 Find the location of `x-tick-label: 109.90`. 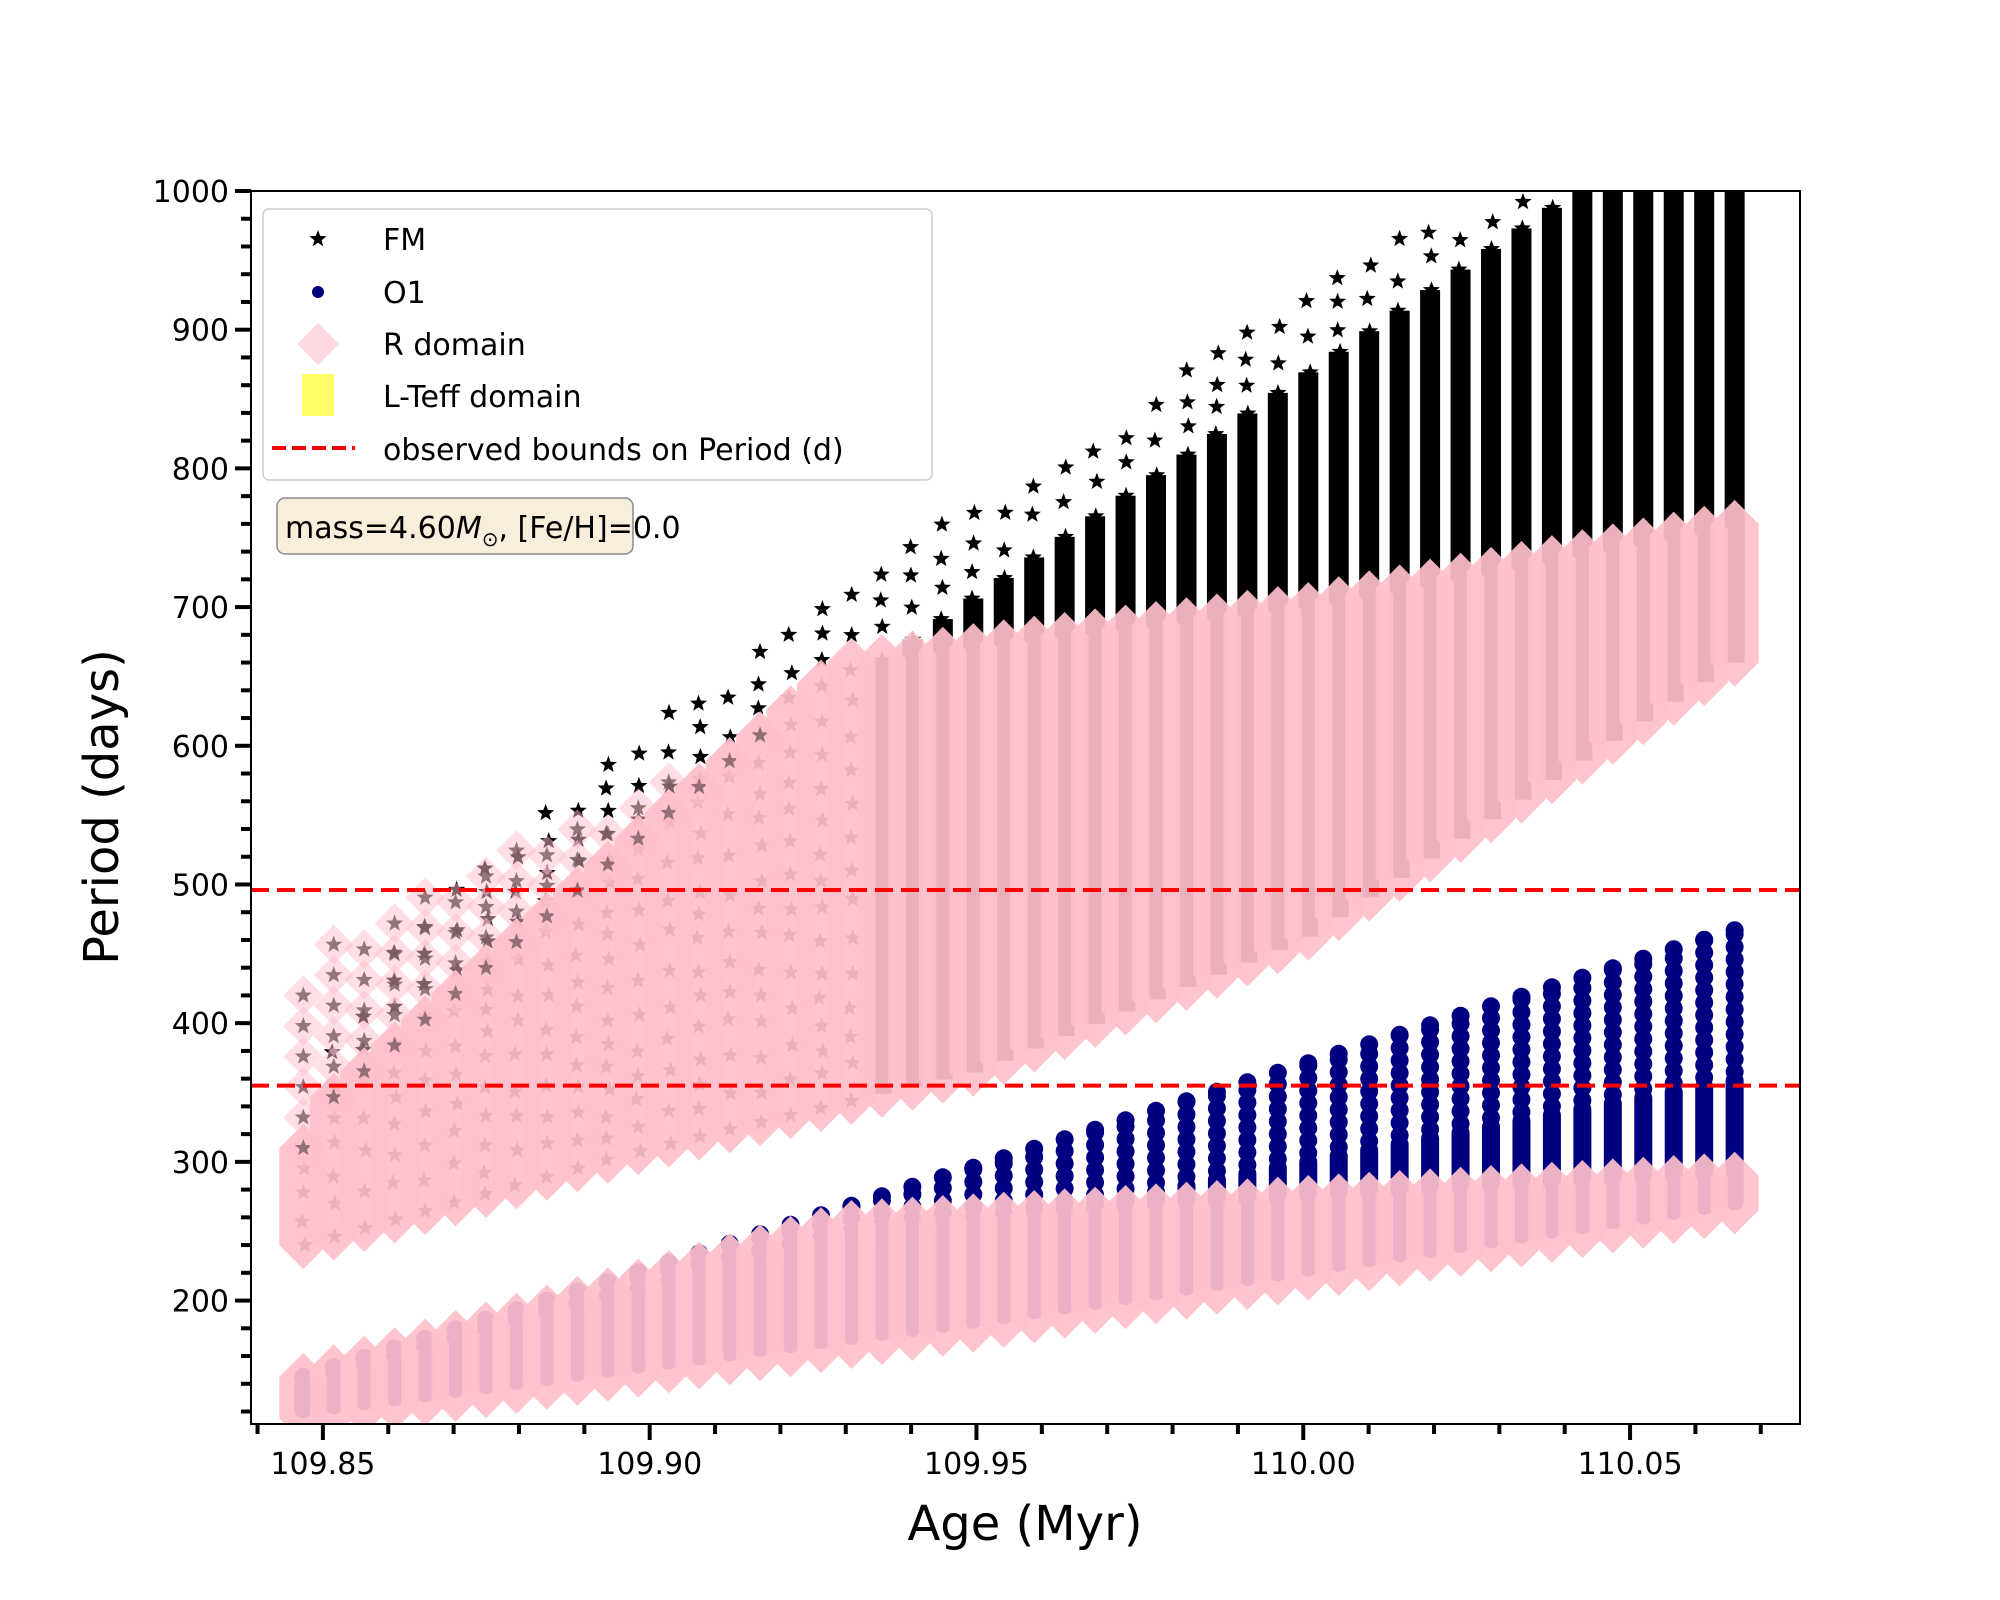

x-tick-label: 109.90 is located at coordinates (649, 1464).